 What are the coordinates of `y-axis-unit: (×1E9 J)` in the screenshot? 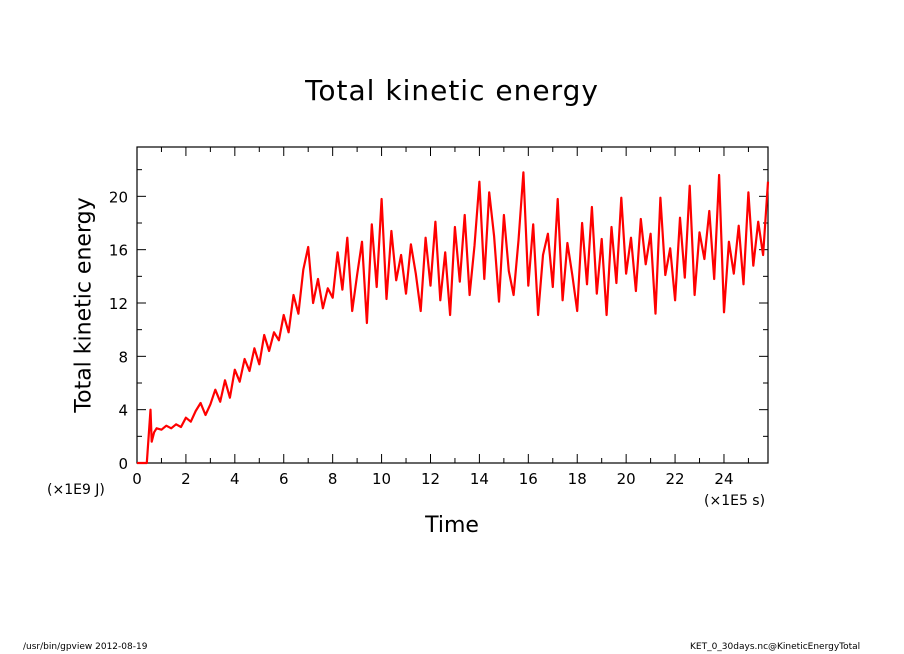 It's located at (76, 490).